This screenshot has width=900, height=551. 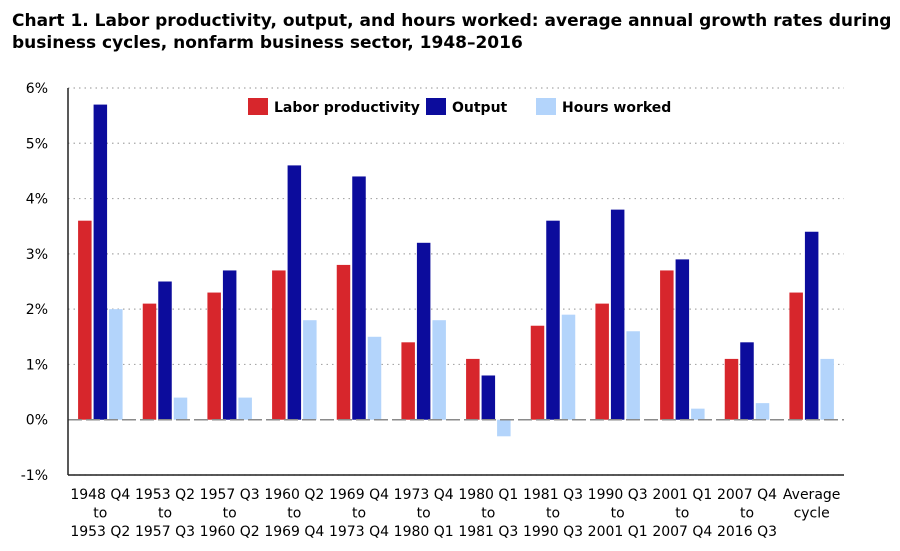 I want to click on category-label-line: 2016 Q3, so click(x=747, y=532).